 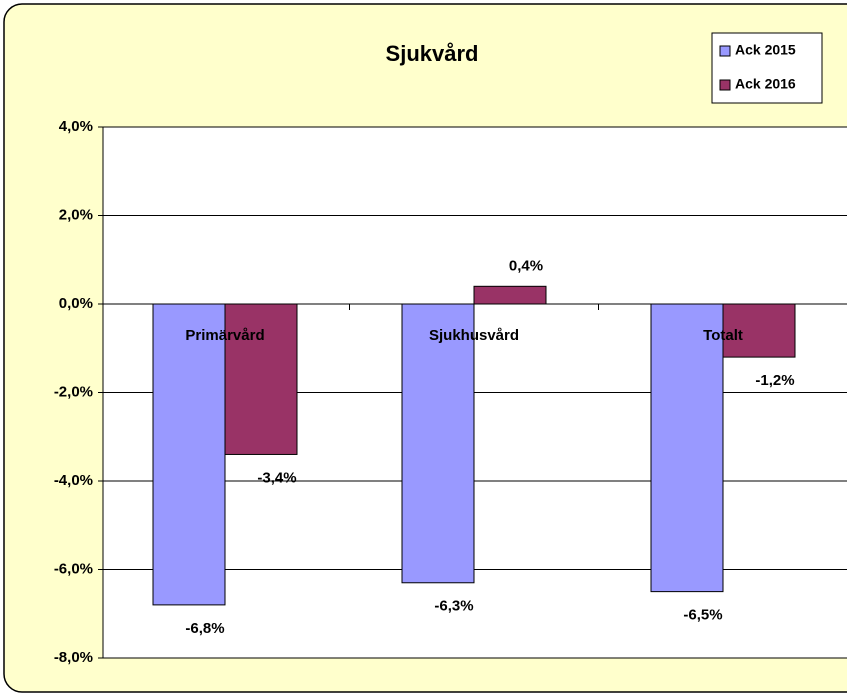 I want to click on data-label: -6,3%, so click(x=453, y=606).